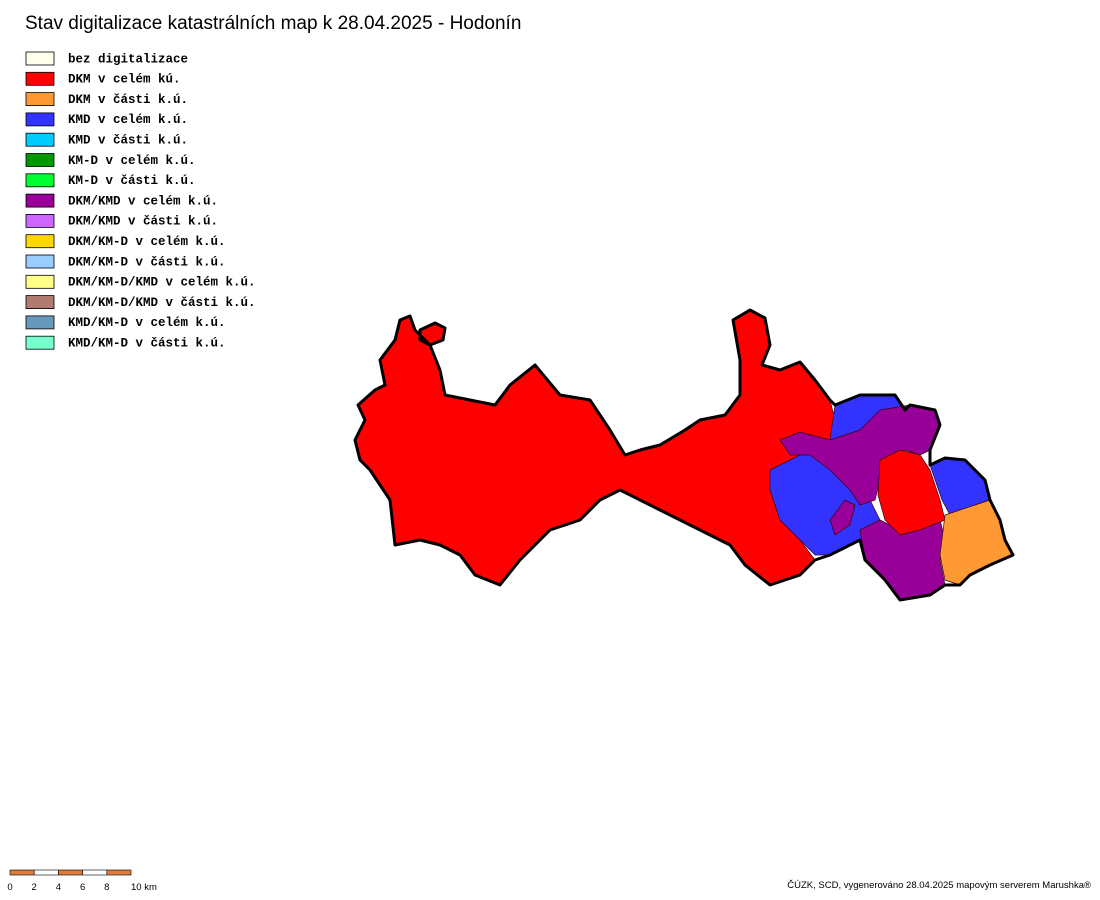  Describe the element at coordinates (82, 887) in the screenshot. I see `scale-label: 6` at that location.